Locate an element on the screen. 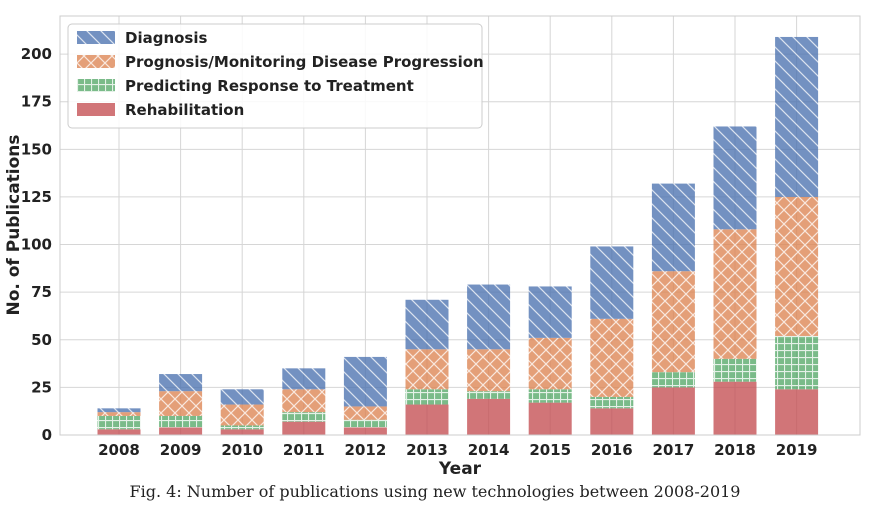 The image size is (870, 513). bar-diagnosis-2010 is located at coordinates (242, 397).